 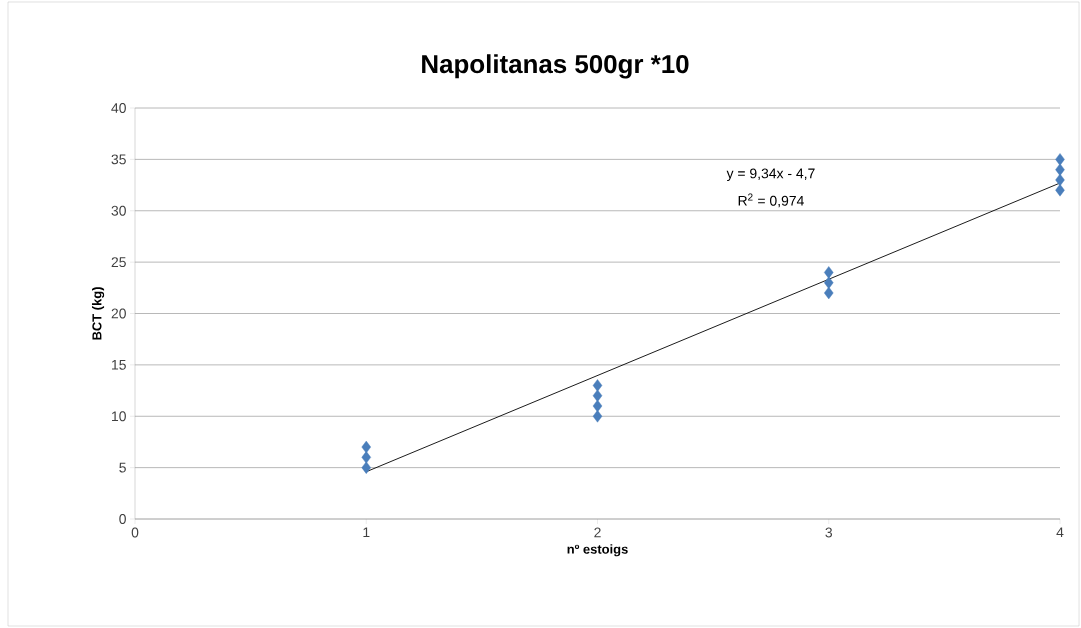 What do you see at coordinates (1060, 532) in the screenshot?
I see `x-tick-label: 4` at bounding box center [1060, 532].